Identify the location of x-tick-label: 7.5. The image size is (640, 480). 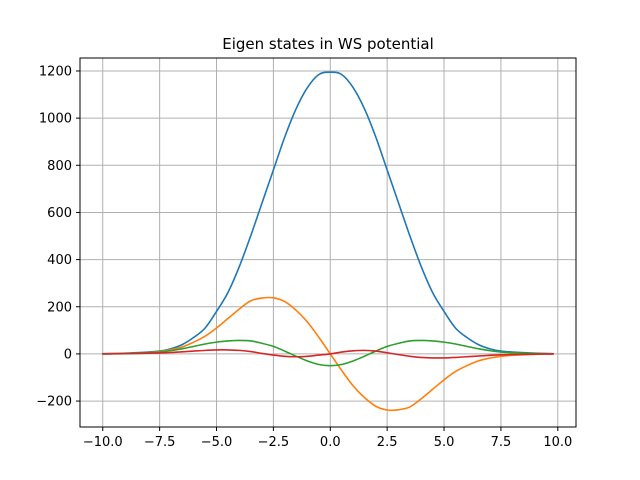
(501, 442).